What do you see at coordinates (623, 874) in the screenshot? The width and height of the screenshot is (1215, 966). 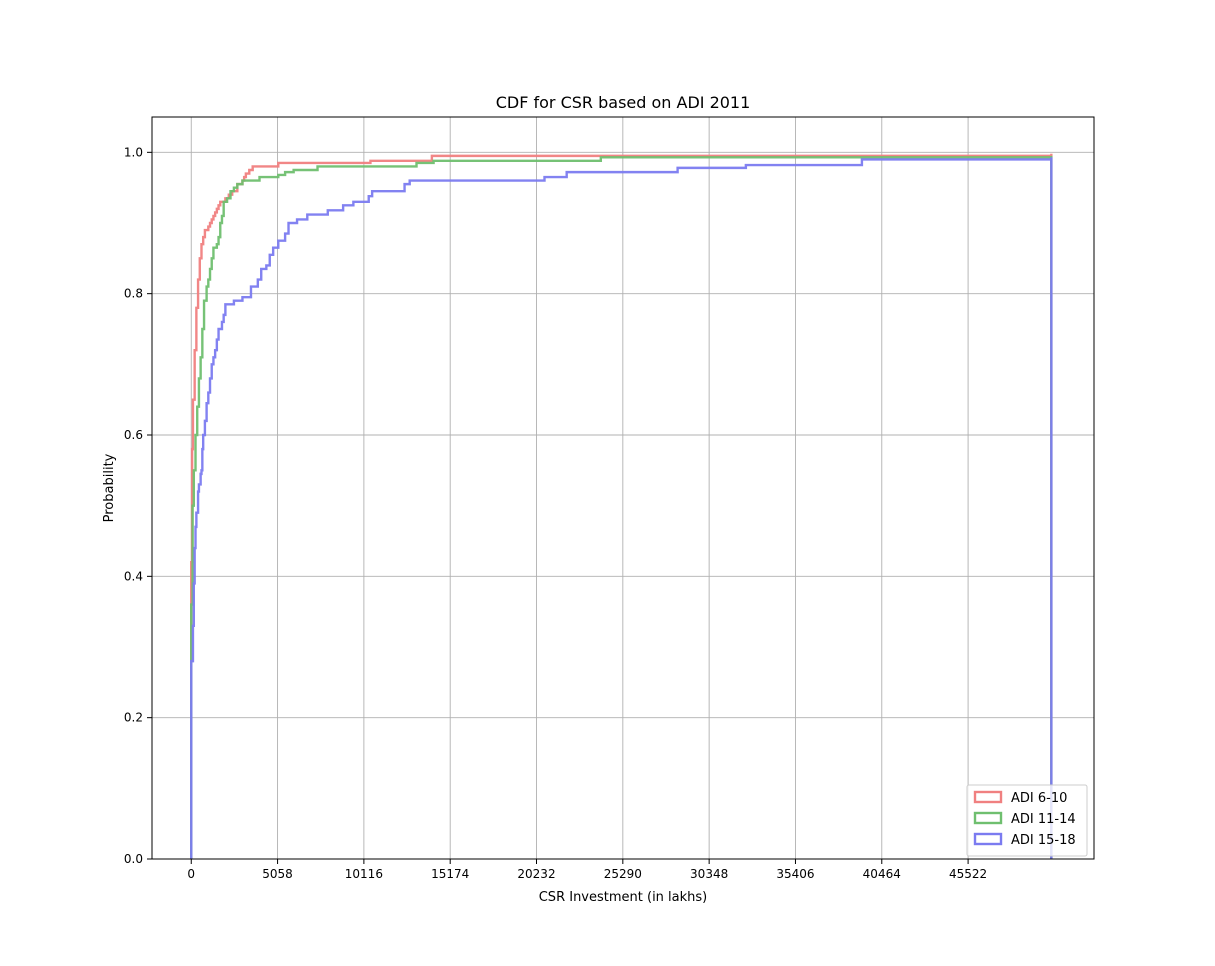 I see `x-tick-label: 25290` at bounding box center [623, 874].